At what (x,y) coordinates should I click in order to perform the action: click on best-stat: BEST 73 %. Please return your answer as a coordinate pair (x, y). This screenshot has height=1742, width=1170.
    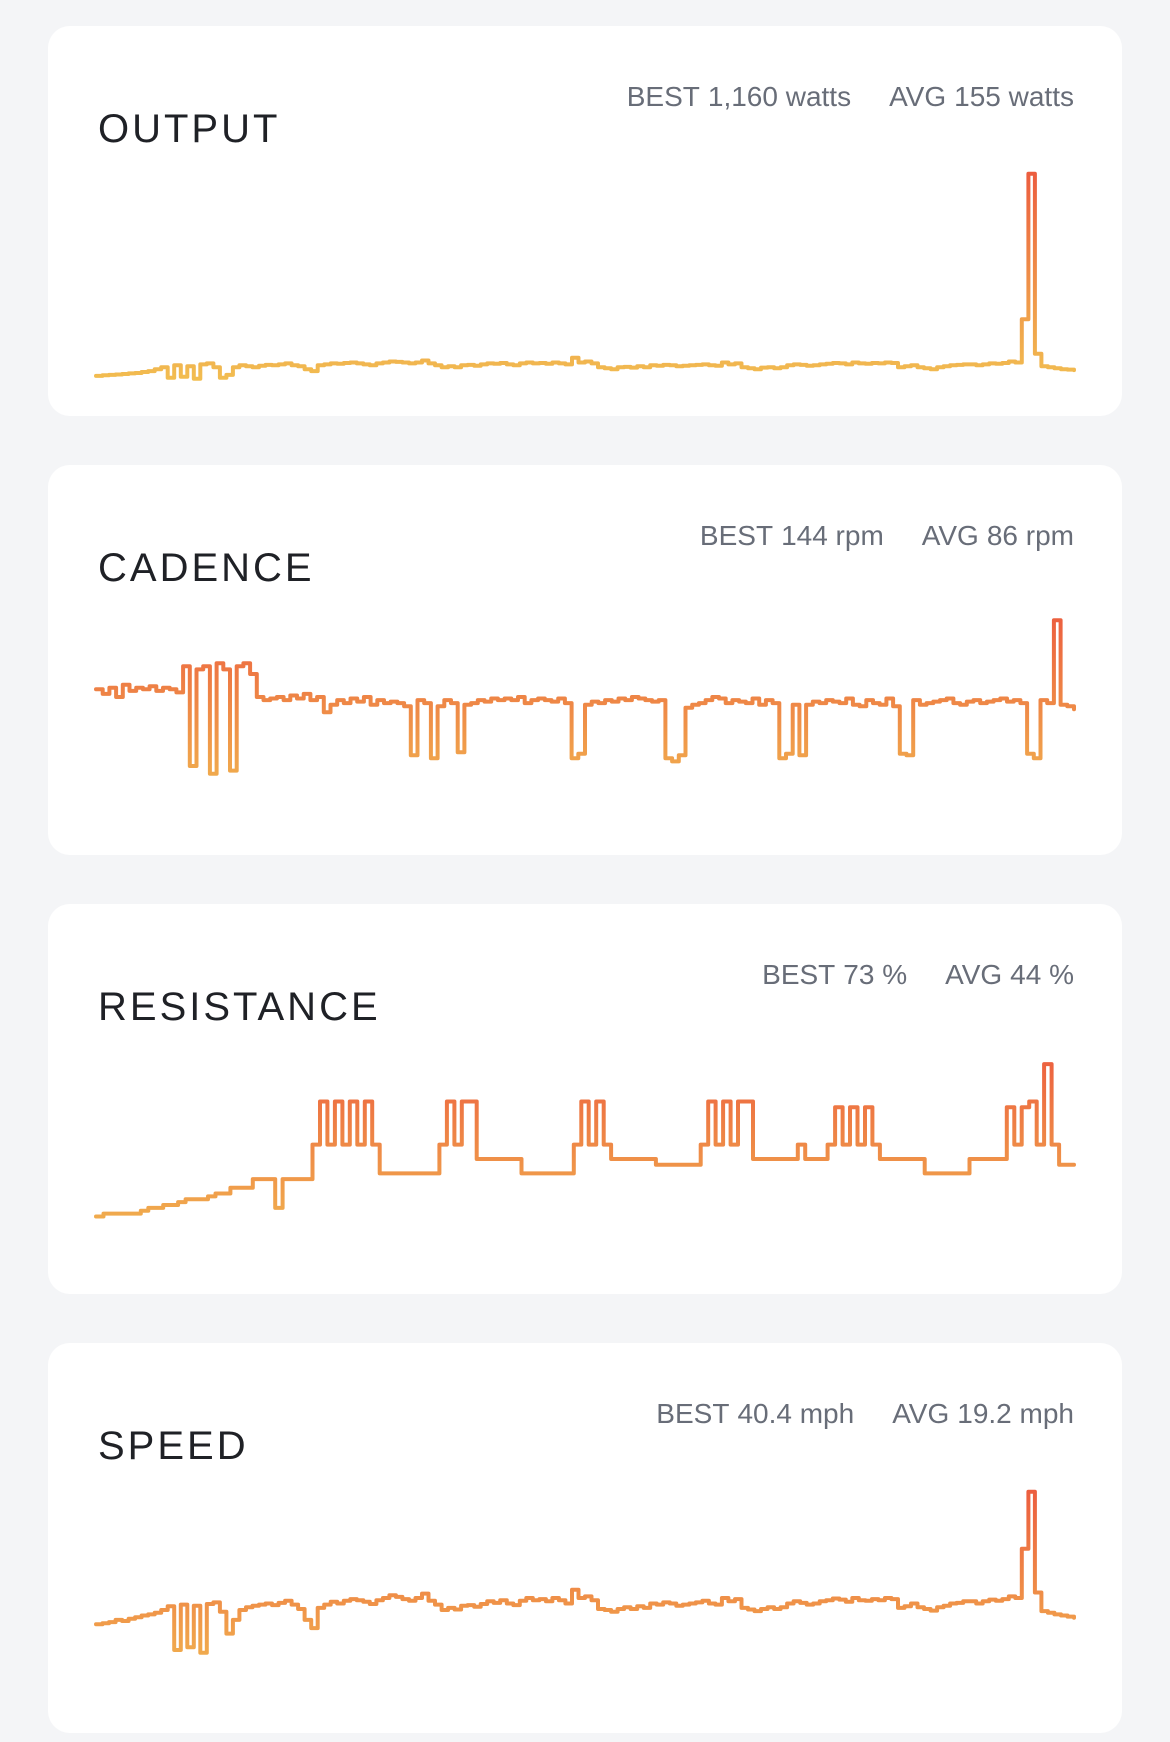
    Looking at the image, I should click on (834, 975).